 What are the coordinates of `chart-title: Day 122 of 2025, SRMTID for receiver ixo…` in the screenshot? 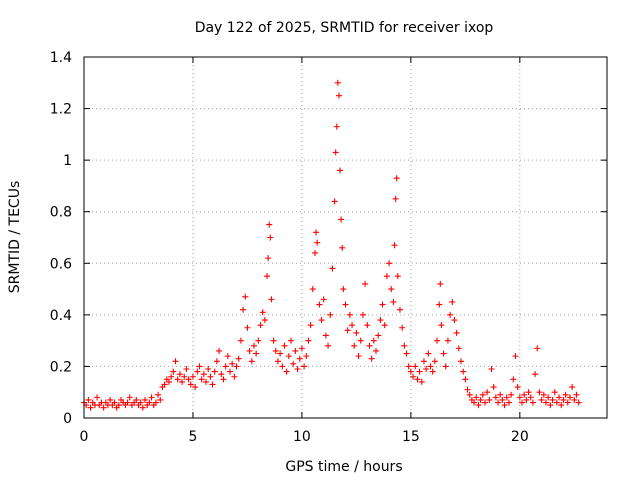 It's located at (344, 28).